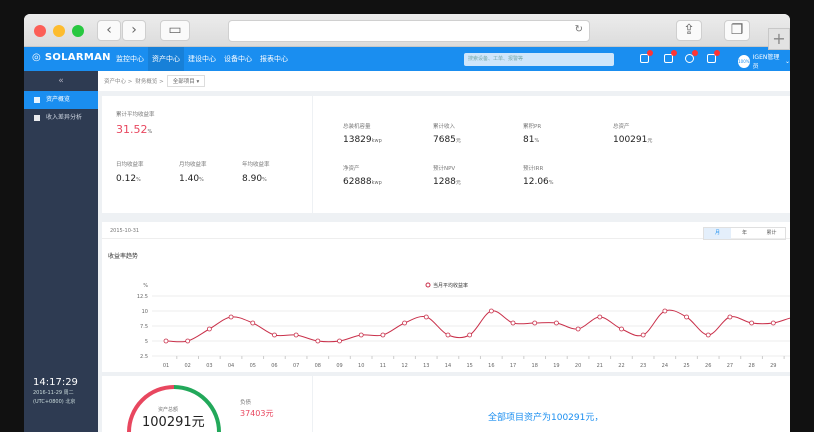  Describe the element at coordinates (186, 81) in the screenshot. I see `project-select: 全部项目 ▾` at that location.